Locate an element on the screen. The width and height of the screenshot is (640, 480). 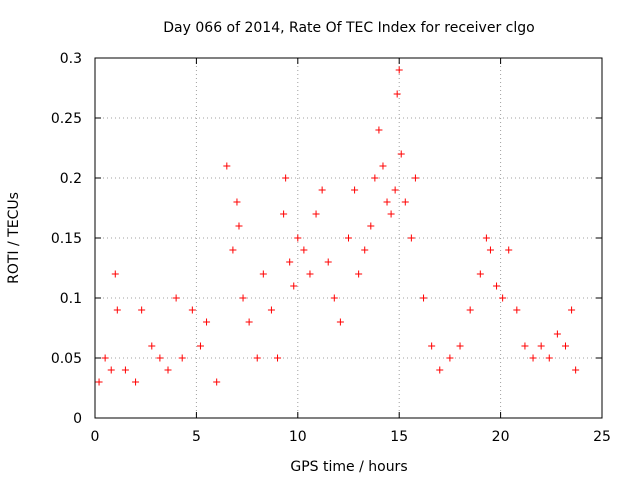
x-tick-label: 0 is located at coordinates (95, 437).